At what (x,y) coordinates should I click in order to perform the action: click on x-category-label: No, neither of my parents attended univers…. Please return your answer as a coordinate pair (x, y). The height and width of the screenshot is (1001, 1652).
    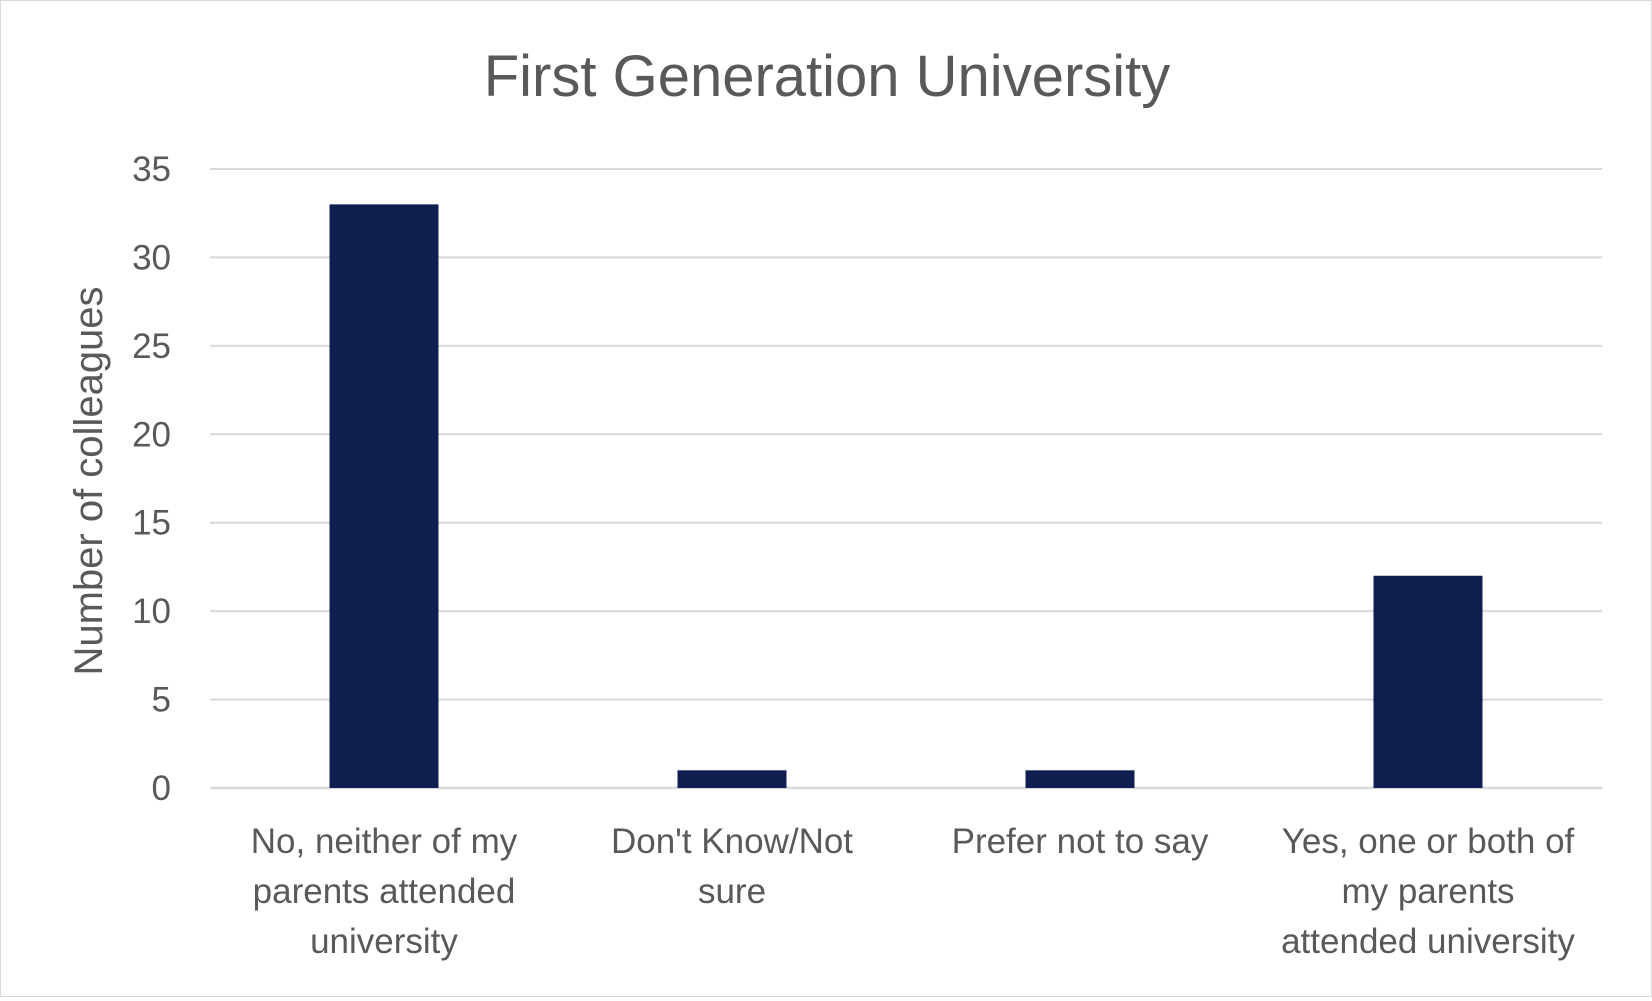
    Looking at the image, I should click on (384, 891).